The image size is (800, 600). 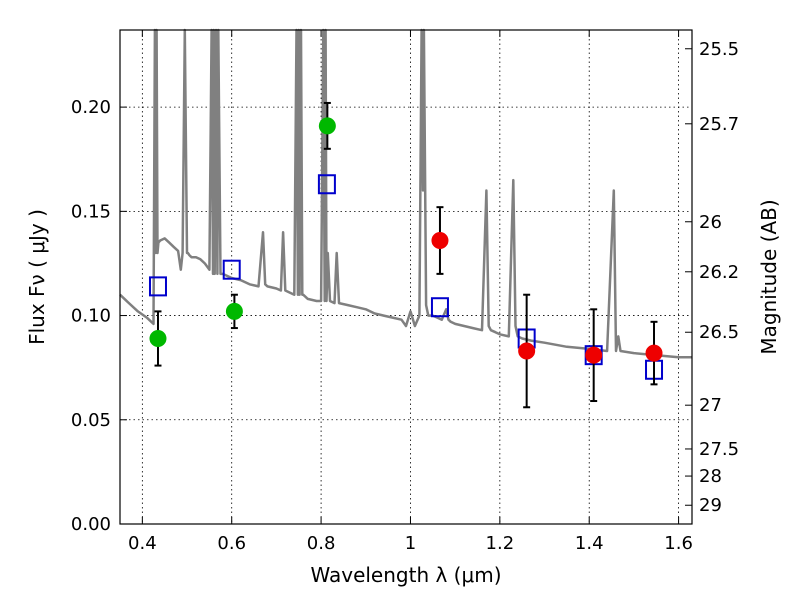 What do you see at coordinates (91, 211) in the screenshot?
I see `y-tick-label: 0.15` at bounding box center [91, 211].